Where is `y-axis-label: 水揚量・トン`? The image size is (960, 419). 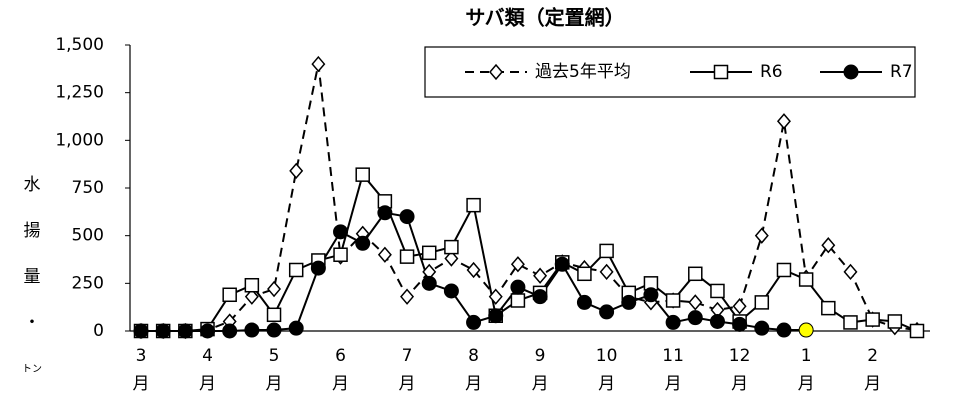
y-axis-label: 水揚量・トン is located at coordinates (32, 275).